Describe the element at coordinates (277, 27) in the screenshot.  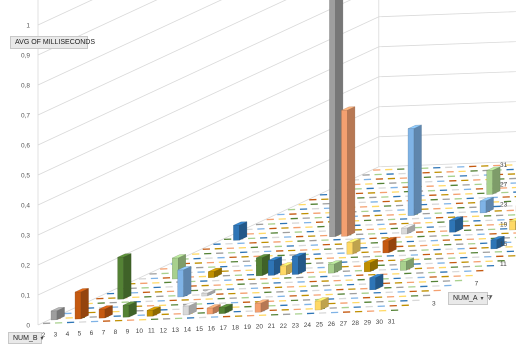
I see `gridline` at that location.